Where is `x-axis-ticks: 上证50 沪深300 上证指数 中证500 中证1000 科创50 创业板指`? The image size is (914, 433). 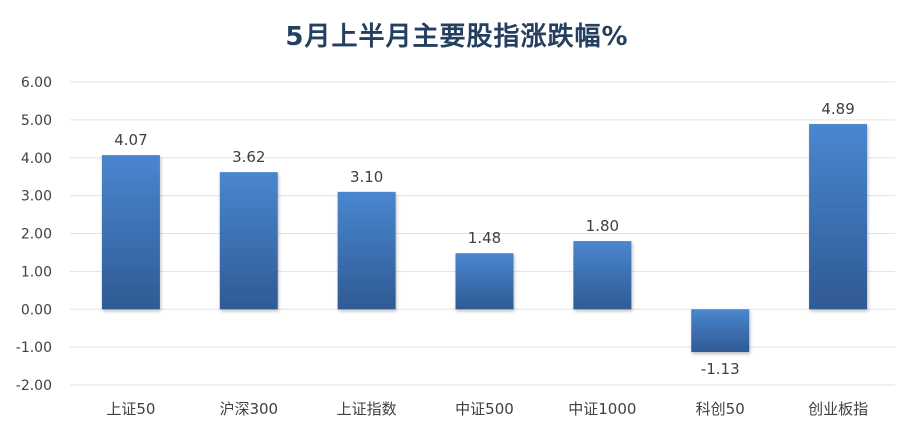 x-axis-ticks: 上证50 沪深300 上证指数 中证500 中证1000 科创50 创业板指 is located at coordinates (487, 409).